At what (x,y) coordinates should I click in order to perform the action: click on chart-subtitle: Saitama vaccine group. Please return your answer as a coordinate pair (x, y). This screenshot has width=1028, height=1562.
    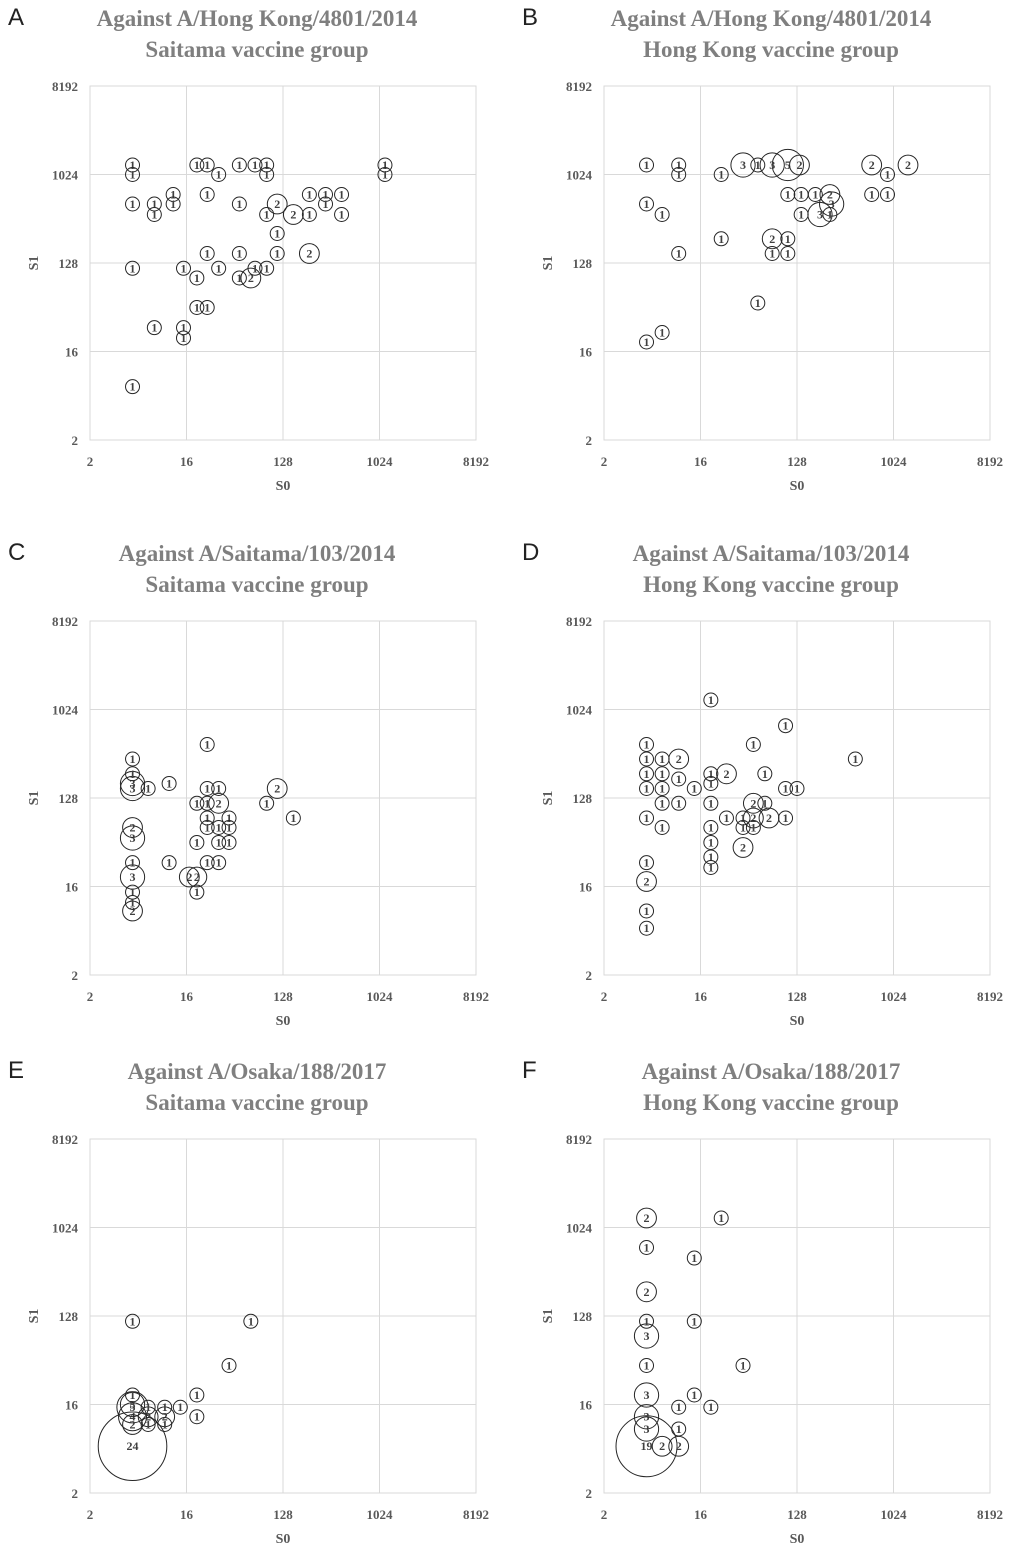
    Looking at the image, I should click on (257, 584).